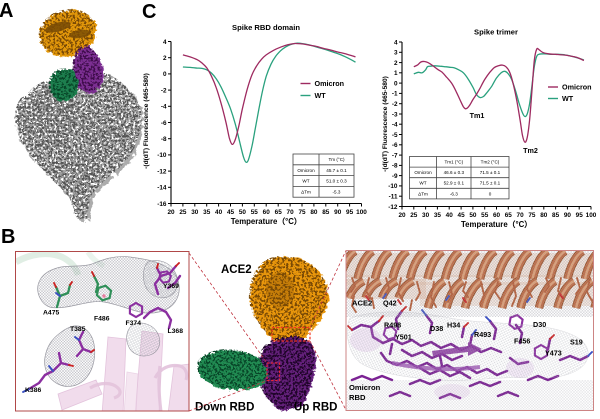 Image resolution: width=600 pixels, height=419 pixels. What do you see at coordinates (403, 337) in the screenshot?
I see `svg-text: Y501` at bounding box center [403, 337].